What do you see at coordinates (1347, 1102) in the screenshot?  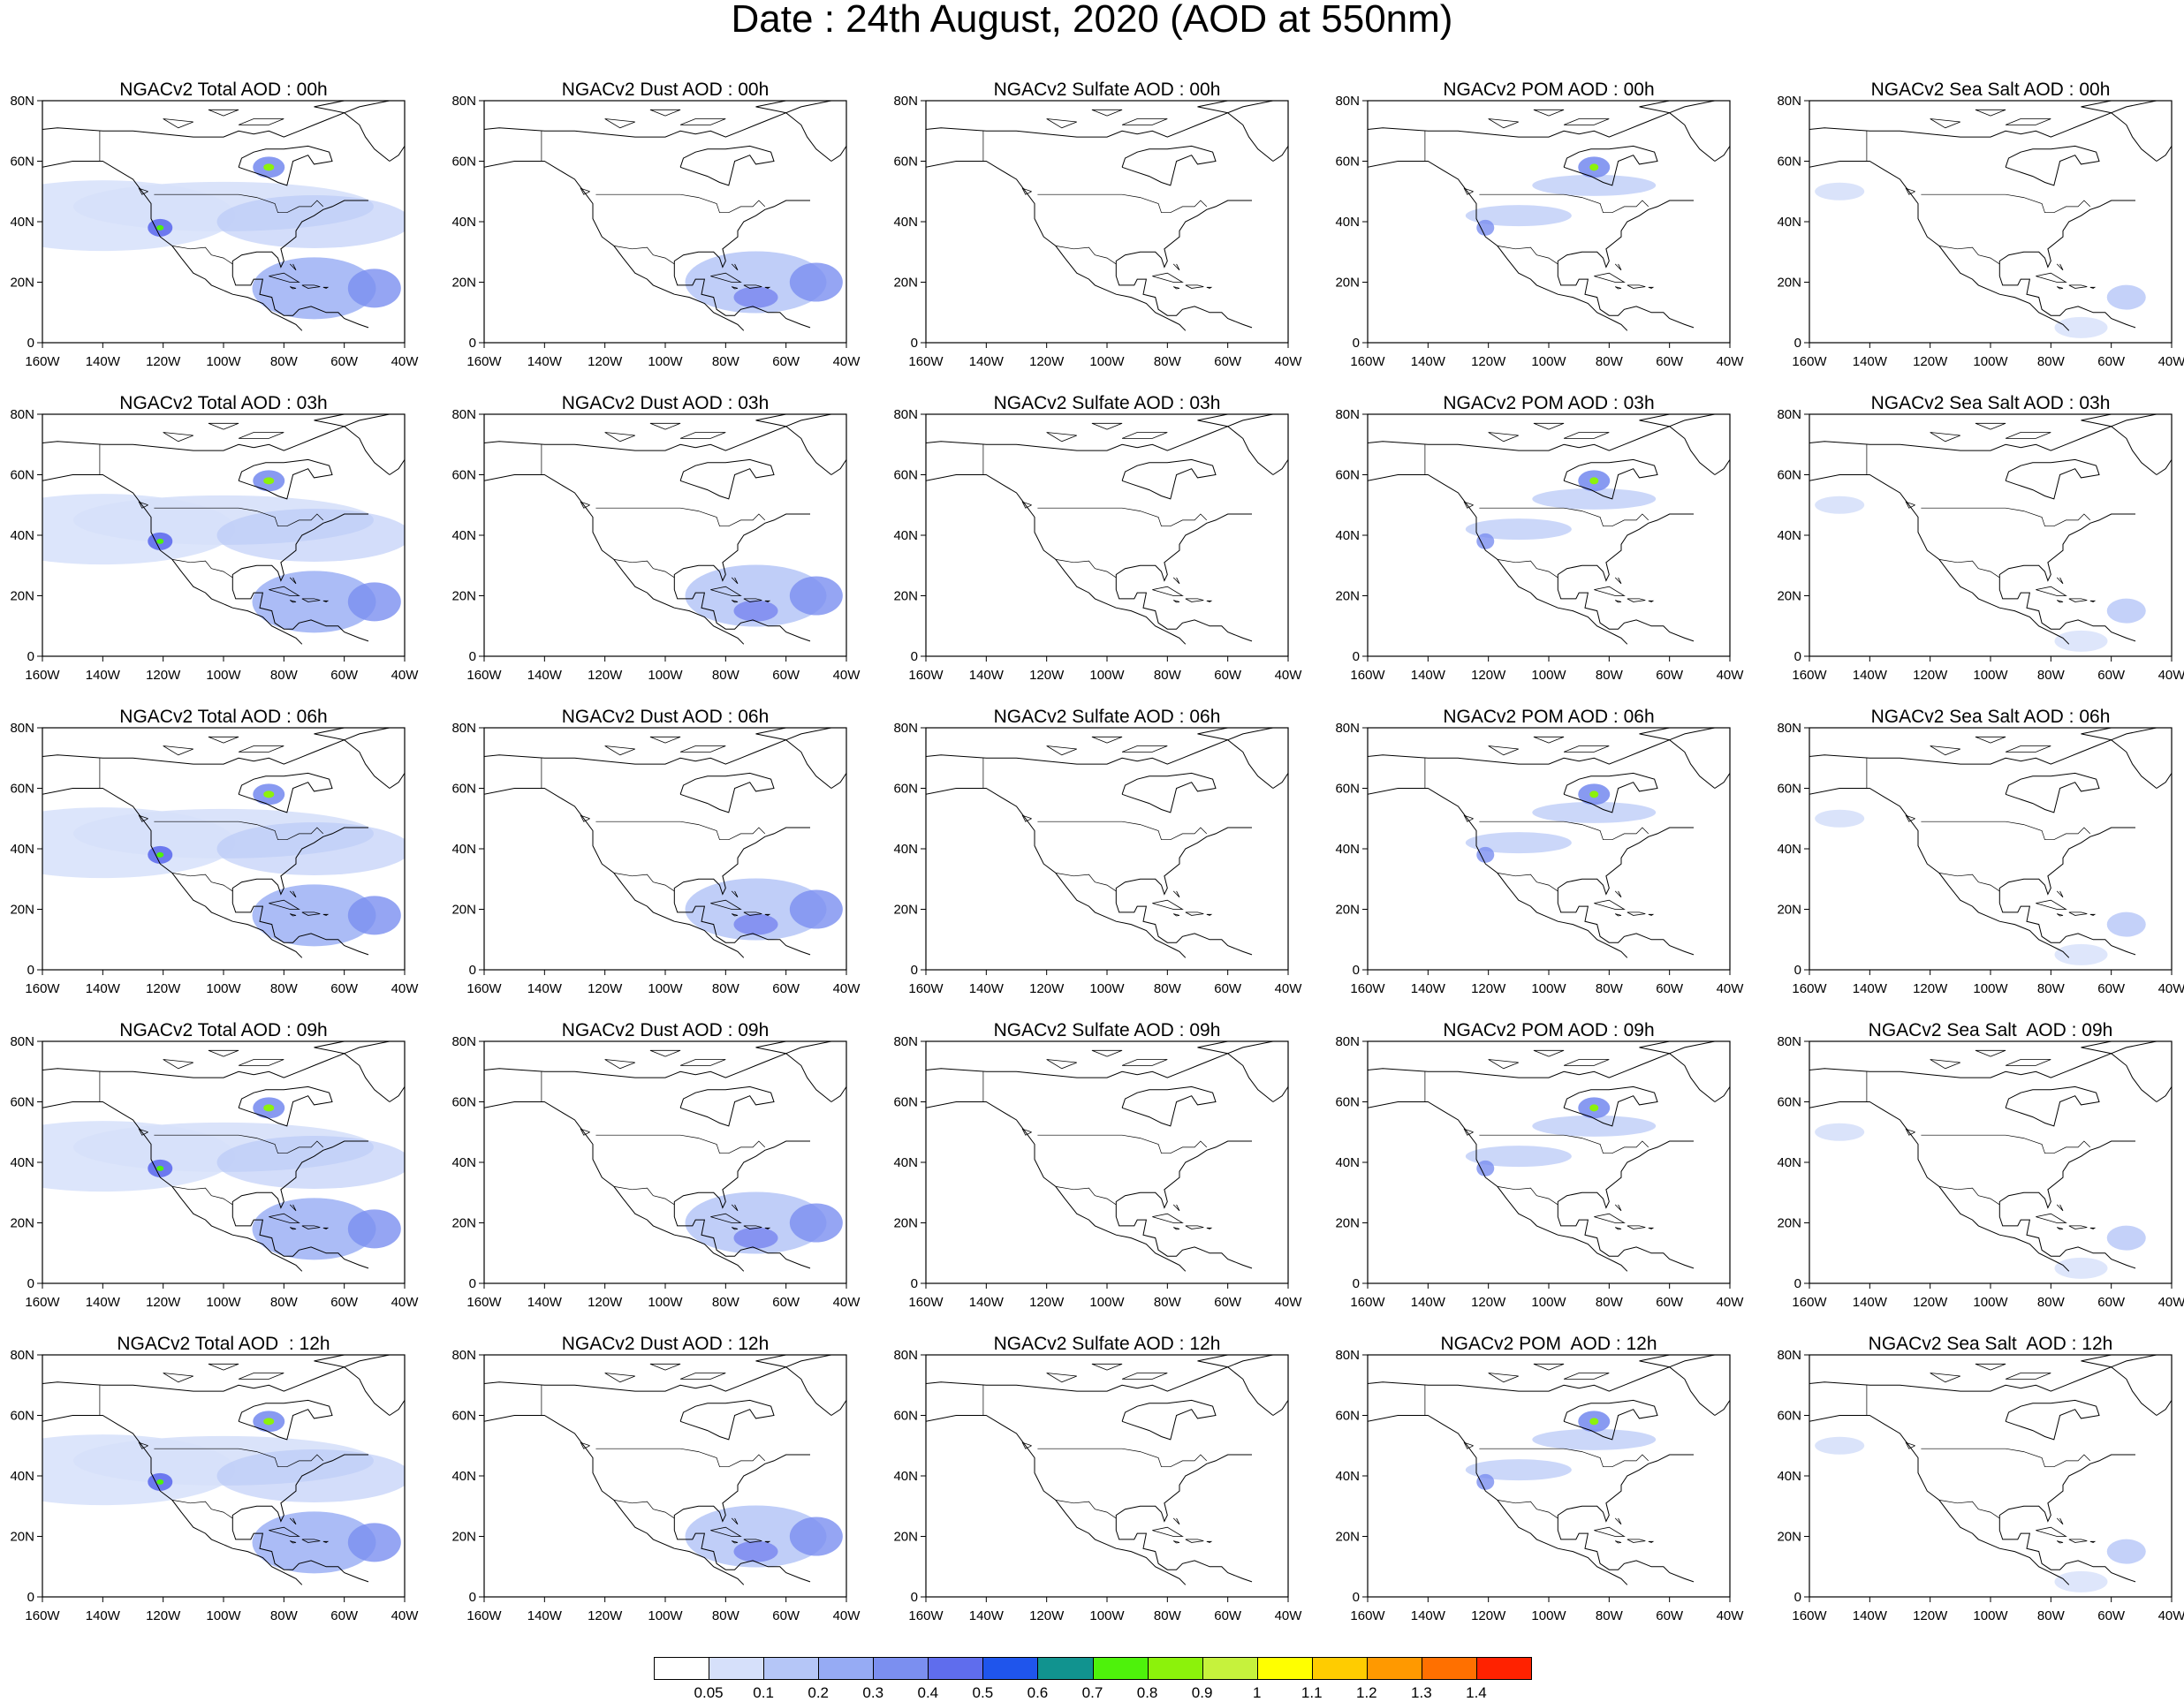 I see `lat-tick-label: 60N` at bounding box center [1347, 1102].